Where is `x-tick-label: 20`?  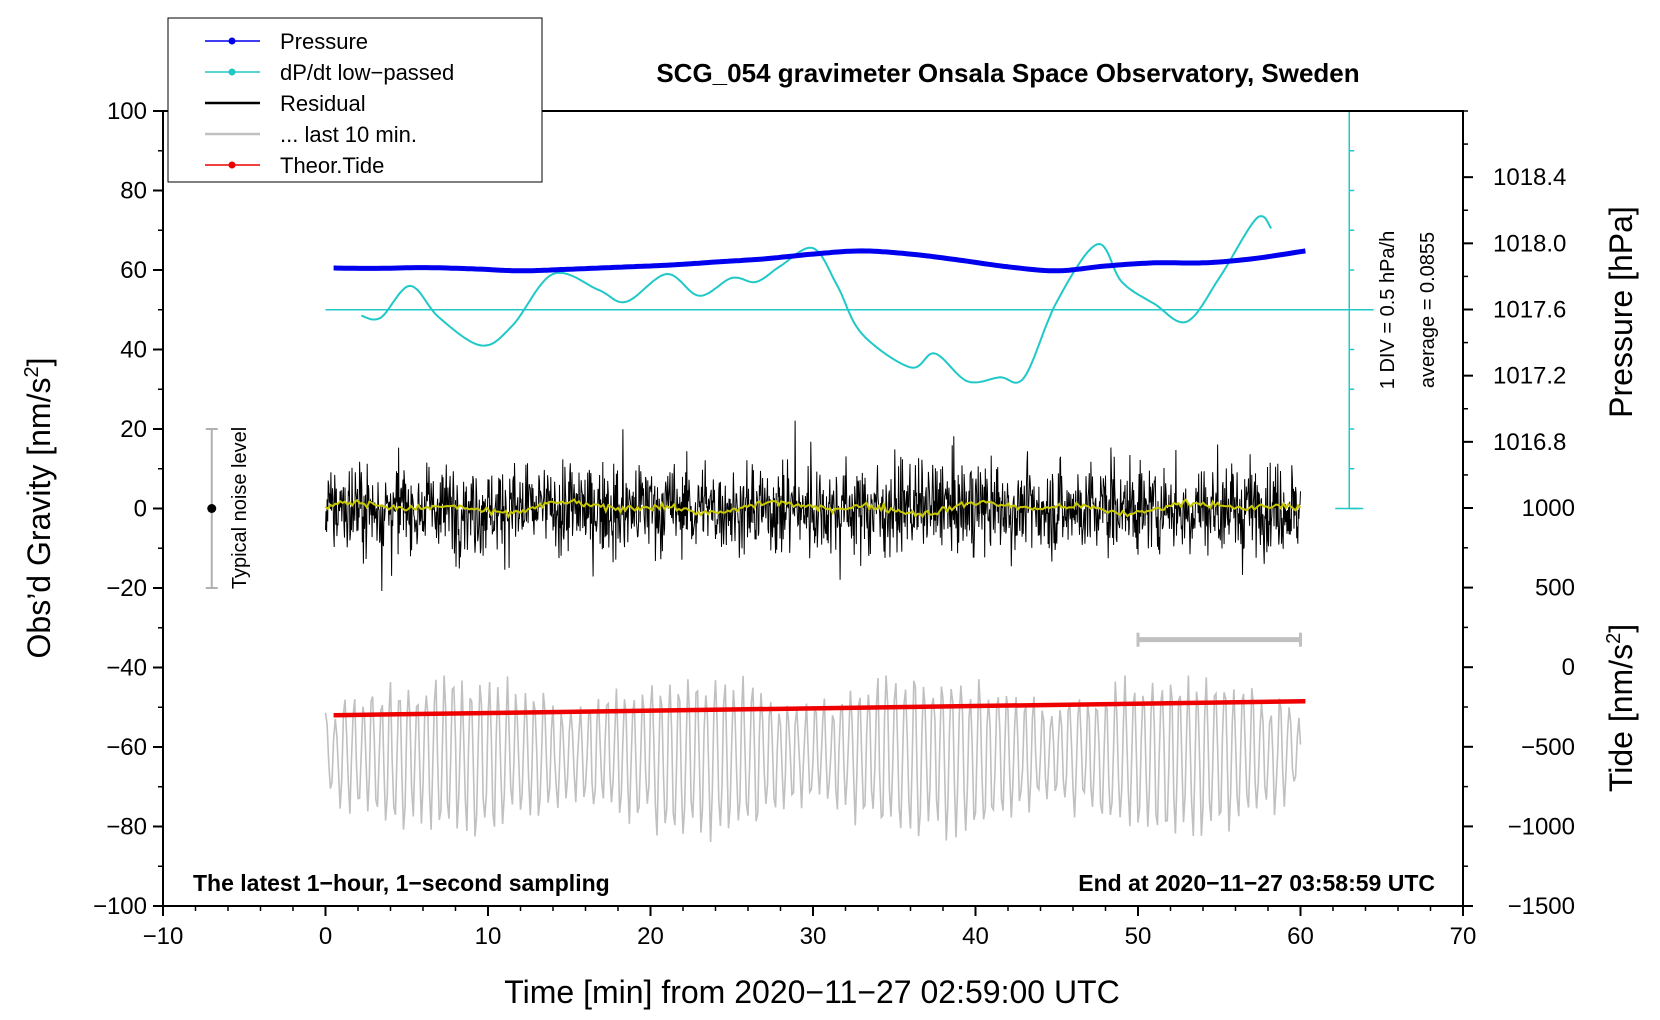 x-tick-label: 20 is located at coordinates (650, 936).